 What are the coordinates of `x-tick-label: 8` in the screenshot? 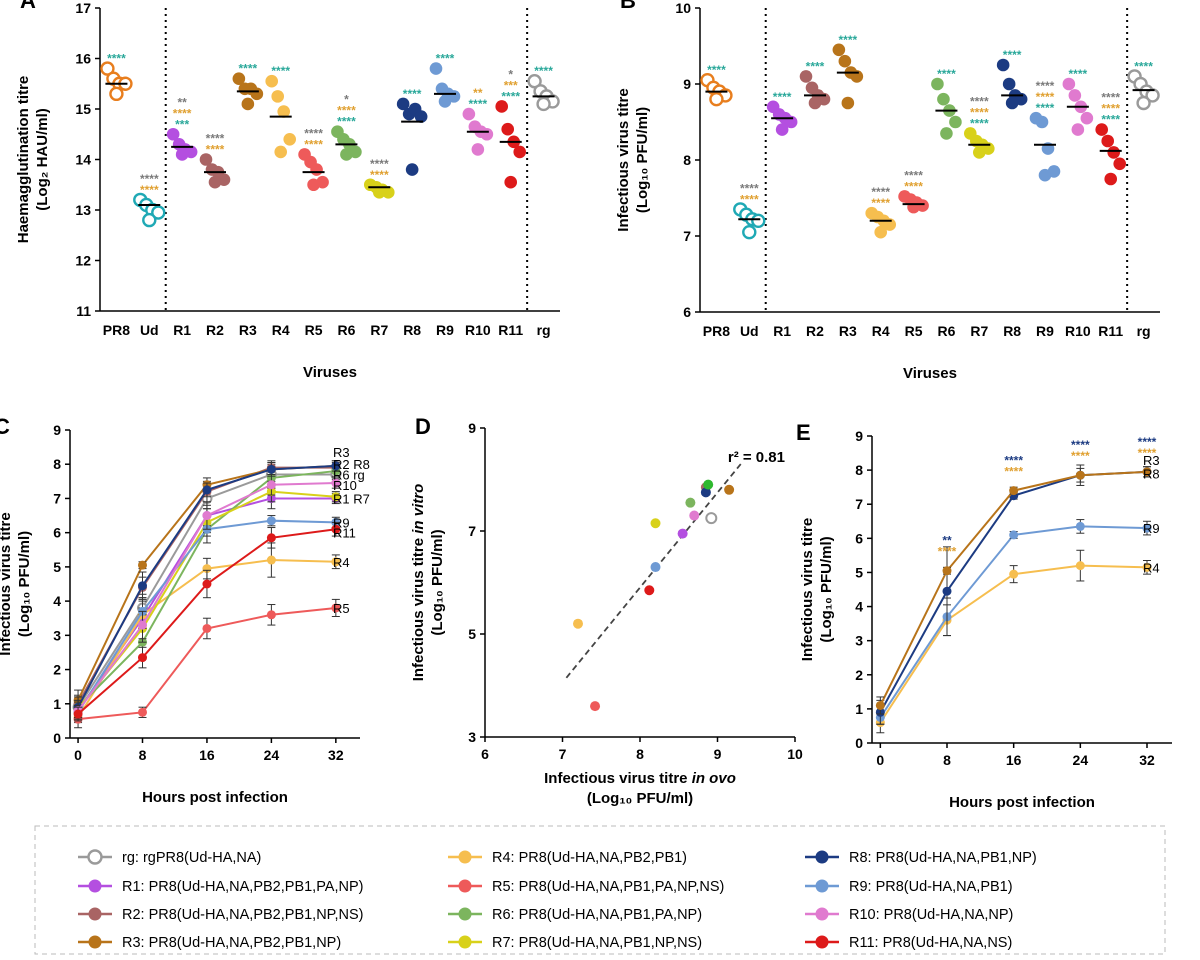 It's located at (640, 754).